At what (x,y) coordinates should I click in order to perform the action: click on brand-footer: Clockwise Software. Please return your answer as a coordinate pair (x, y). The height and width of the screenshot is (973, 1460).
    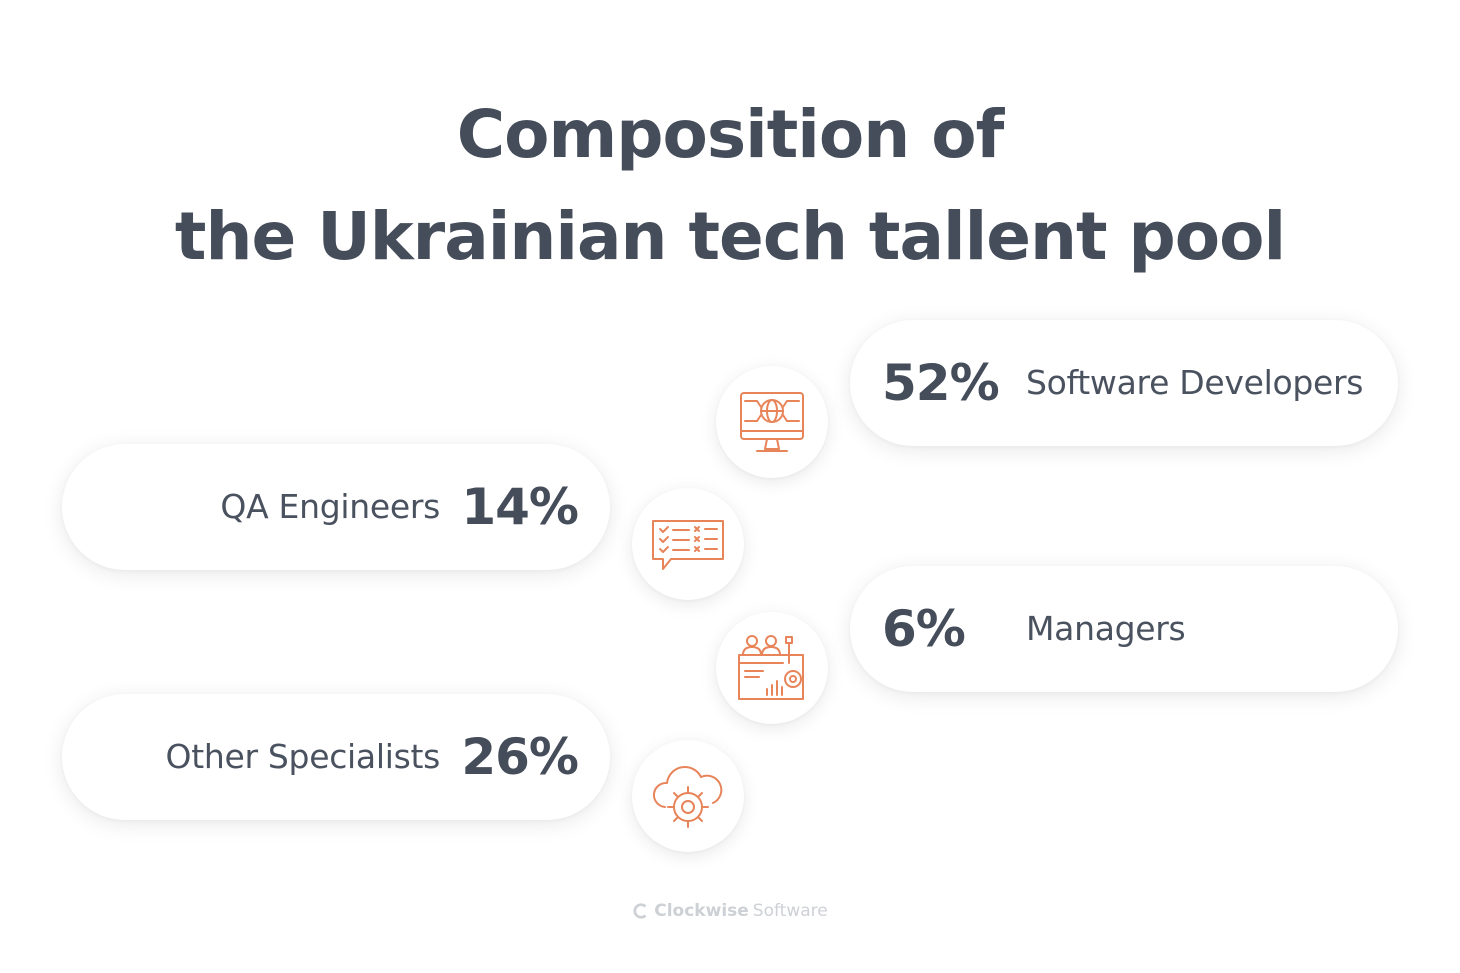
    Looking at the image, I should click on (730, 911).